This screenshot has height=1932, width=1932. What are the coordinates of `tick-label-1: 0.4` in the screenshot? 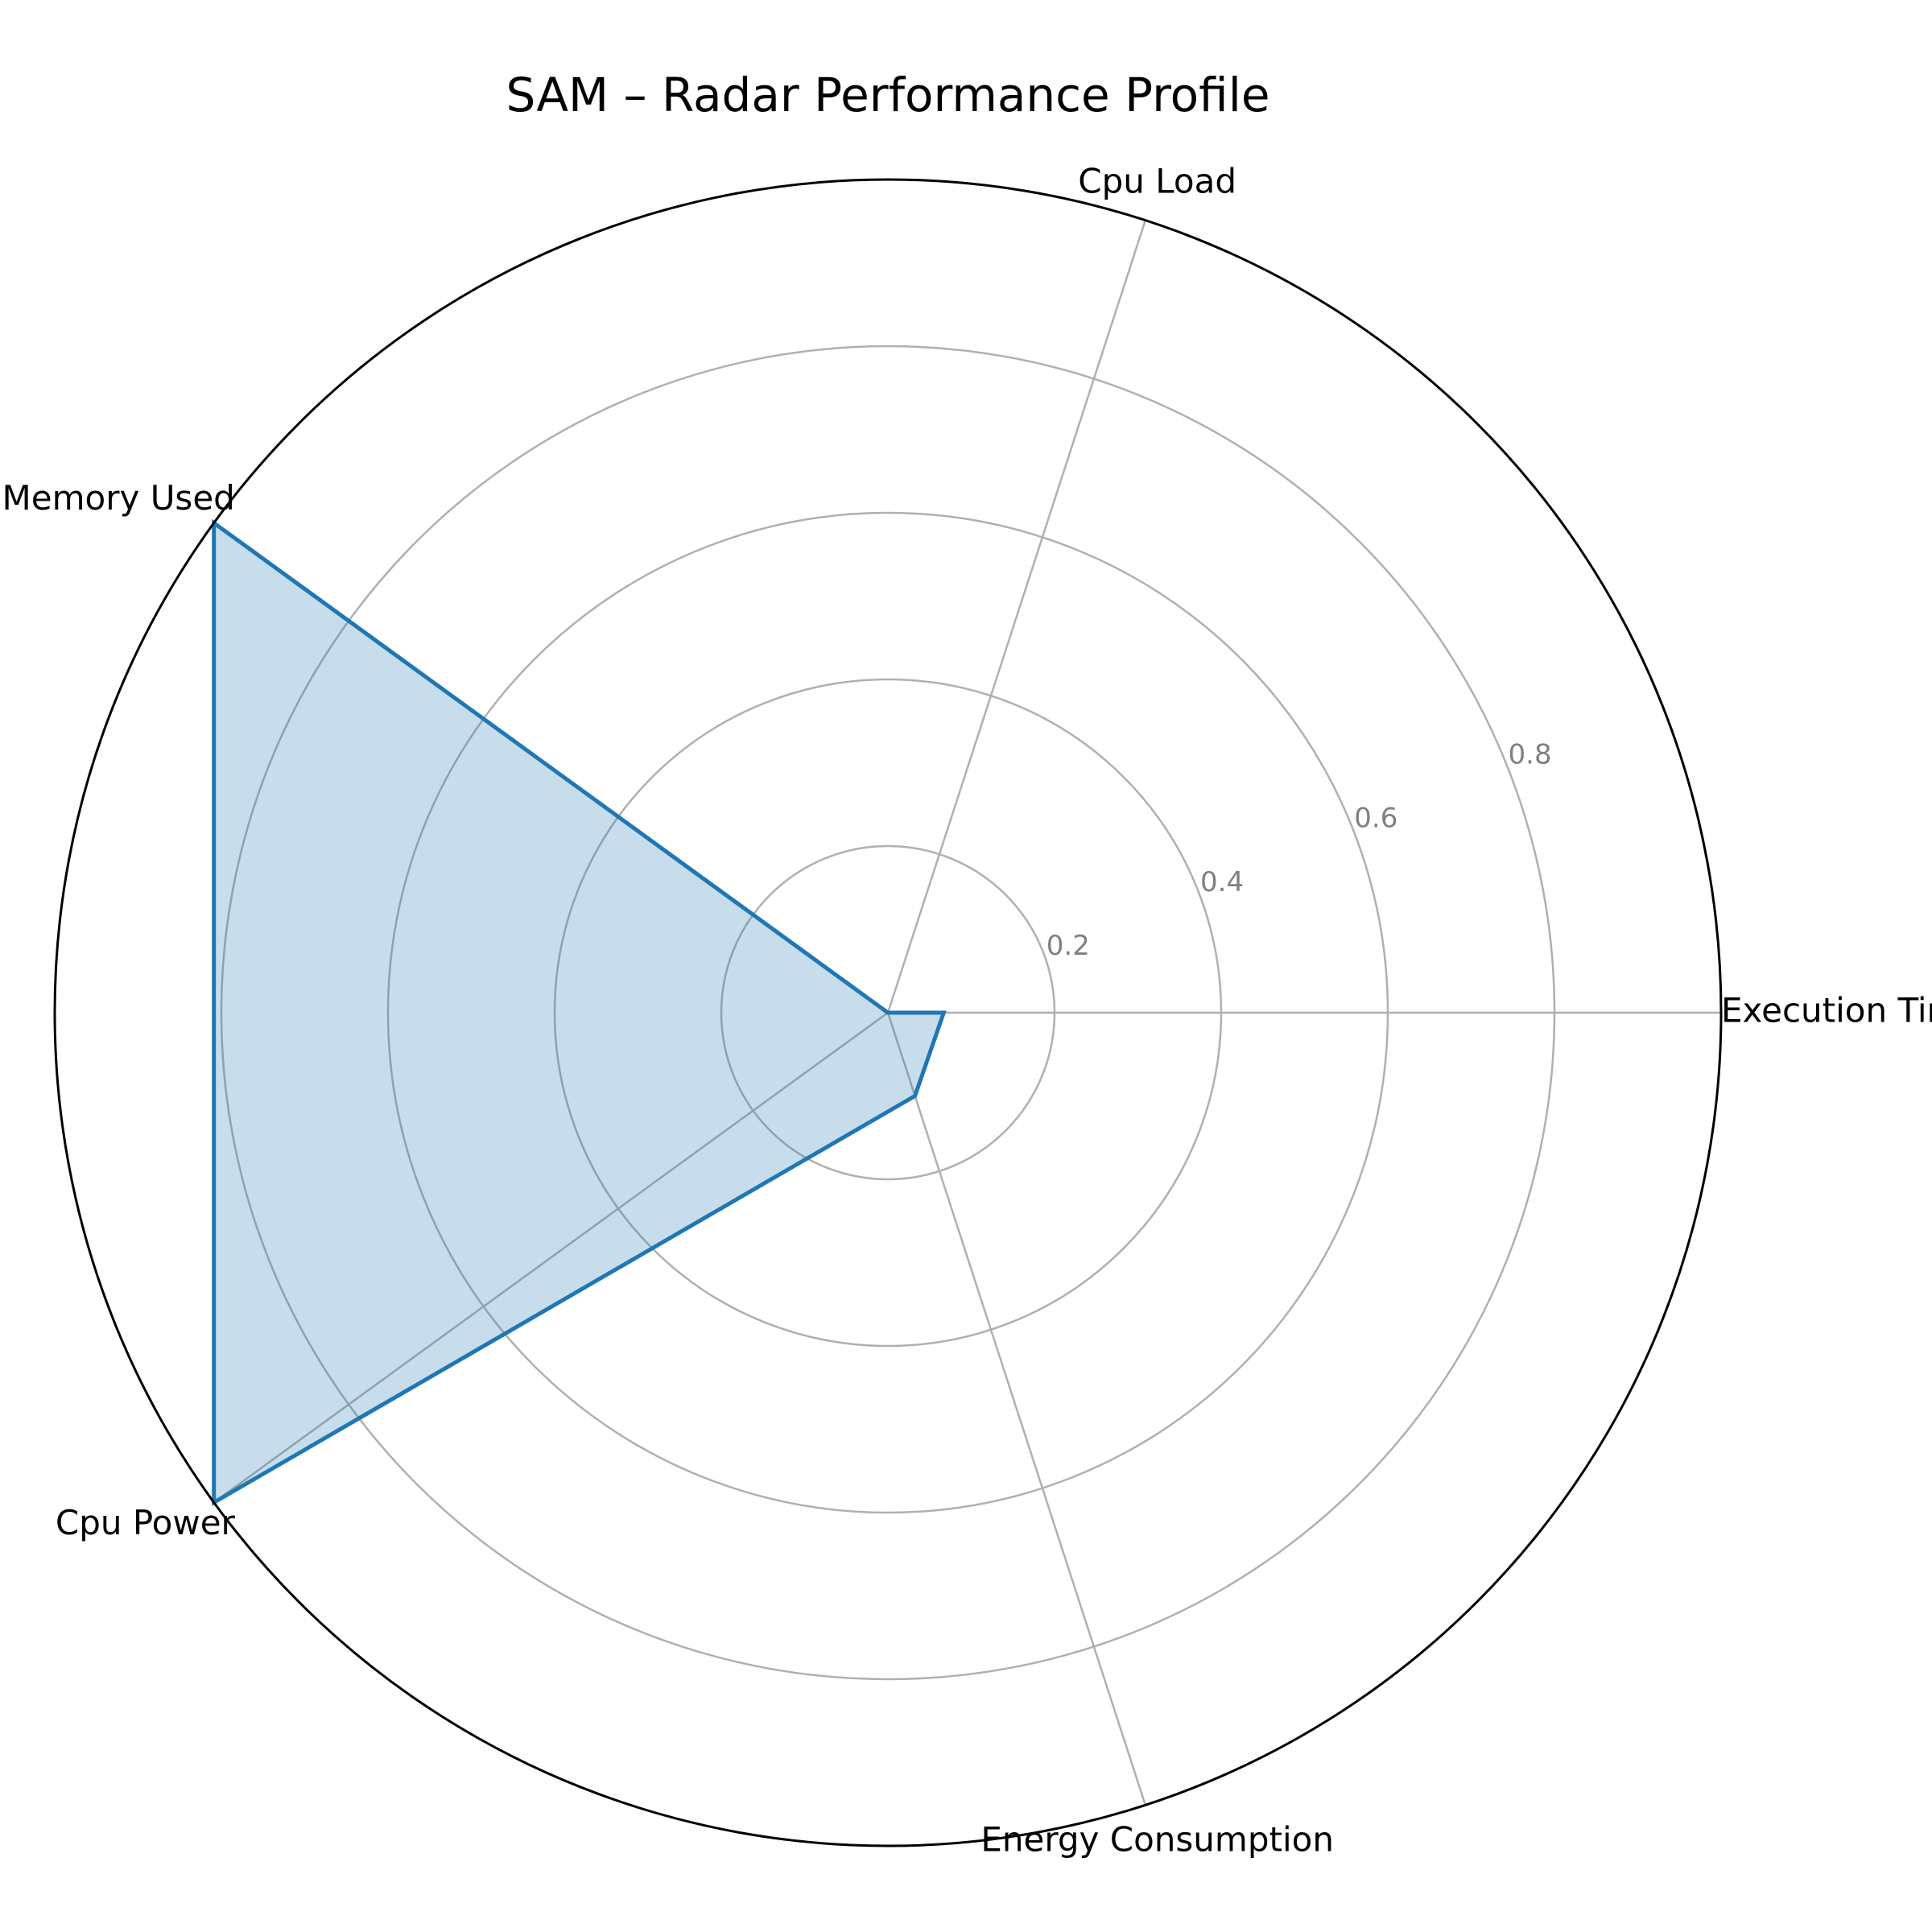 It's located at (1222, 882).